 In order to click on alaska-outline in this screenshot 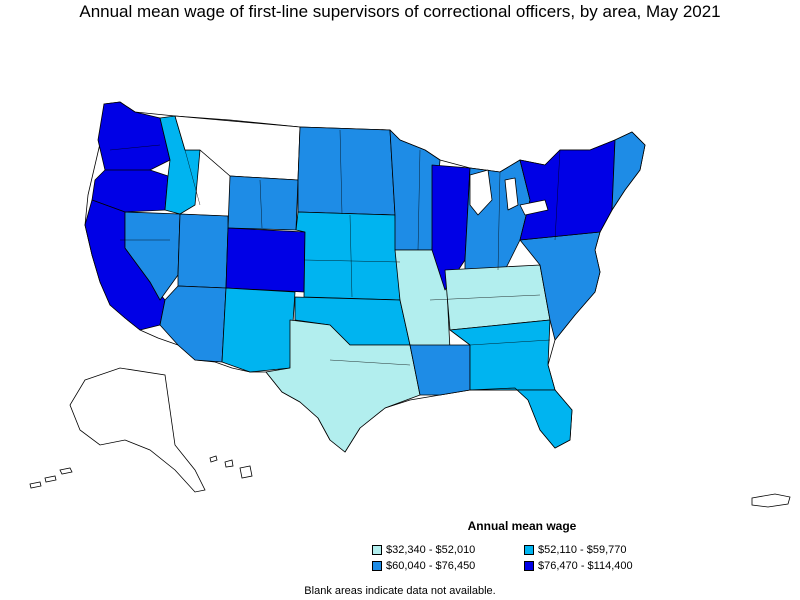, I will do `click(137, 430)`.